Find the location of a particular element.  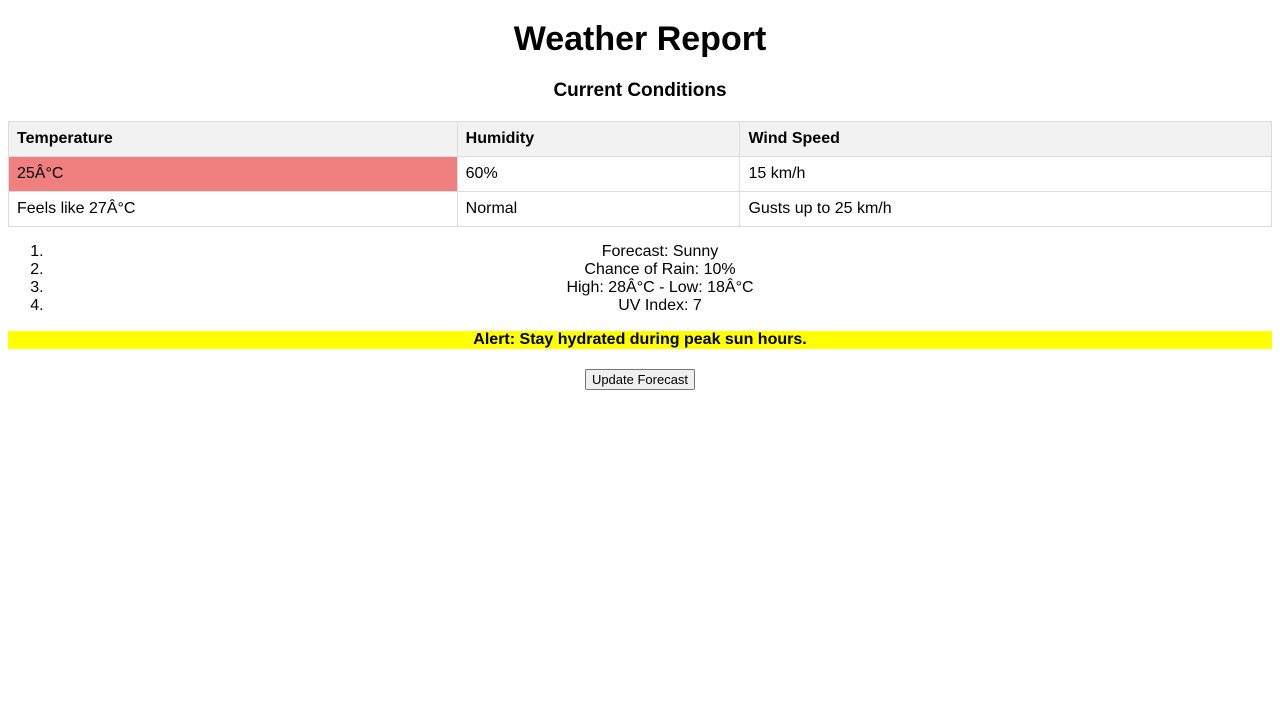

actions-container: Update Forecast is located at coordinates (640, 379).